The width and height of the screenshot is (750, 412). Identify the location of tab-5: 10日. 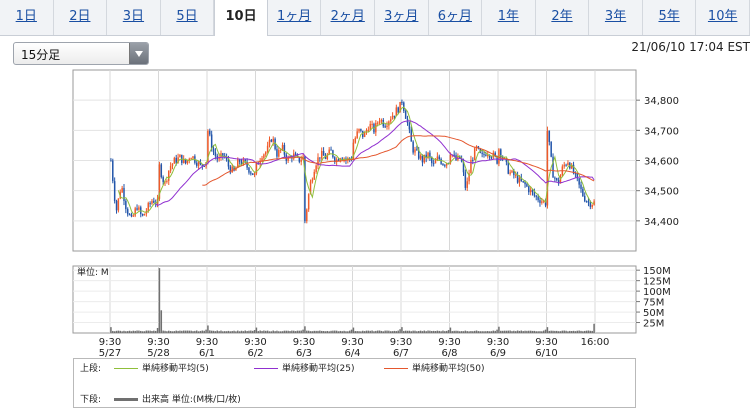
(241, 18).